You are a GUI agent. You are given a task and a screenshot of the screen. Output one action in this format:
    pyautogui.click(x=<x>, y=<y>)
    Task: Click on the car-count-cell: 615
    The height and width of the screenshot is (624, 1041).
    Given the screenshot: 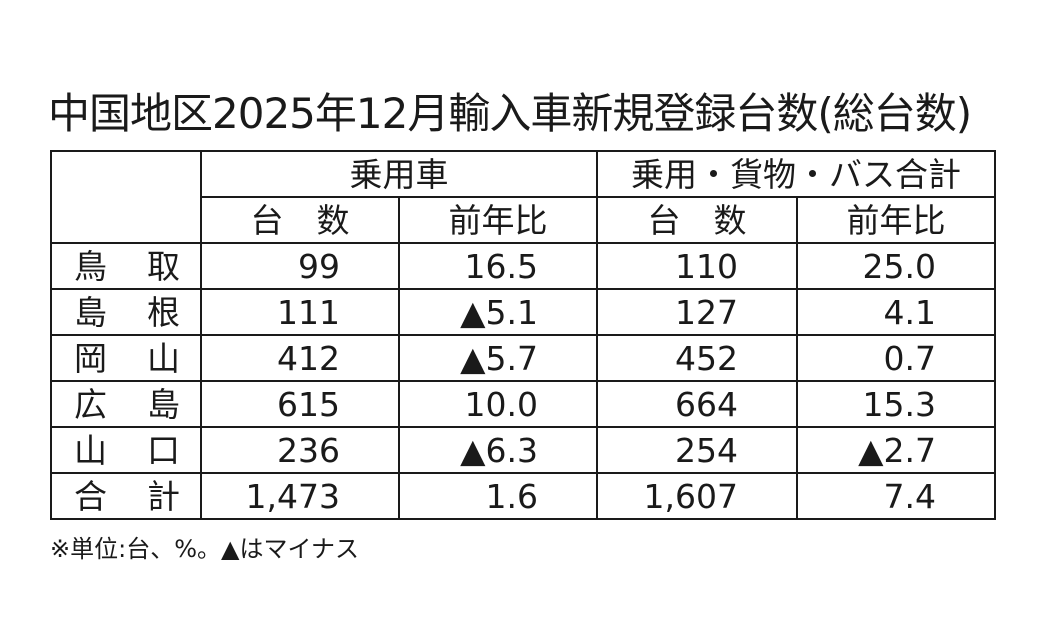 What is the action you would take?
    pyautogui.click(x=300, y=404)
    